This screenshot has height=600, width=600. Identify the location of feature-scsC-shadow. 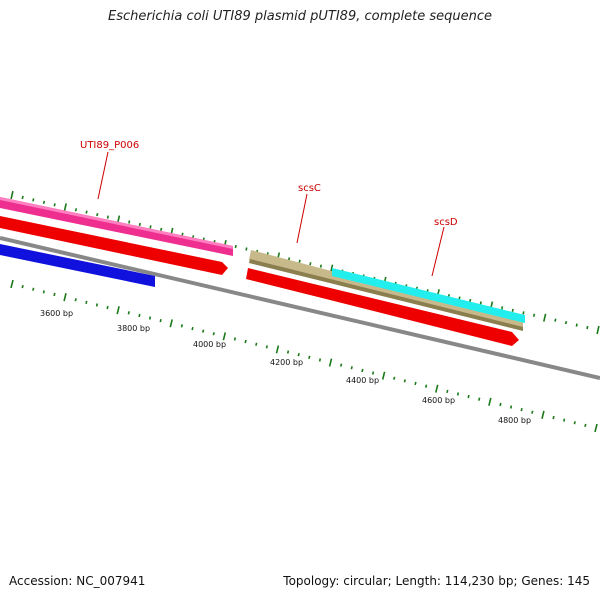
(386, 295).